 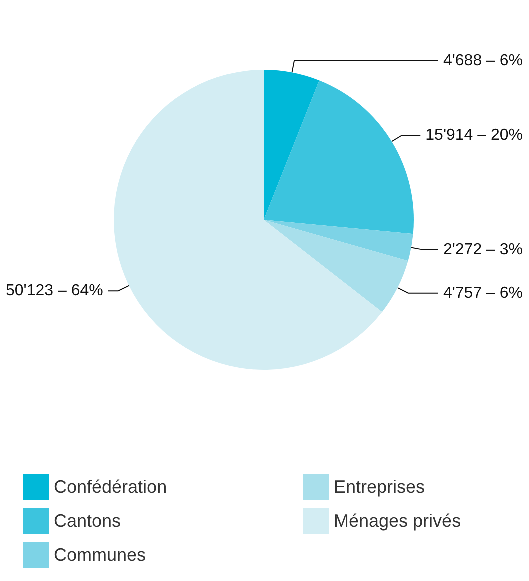 I want to click on data-label: 2'272 – 3%, so click(x=483, y=249).